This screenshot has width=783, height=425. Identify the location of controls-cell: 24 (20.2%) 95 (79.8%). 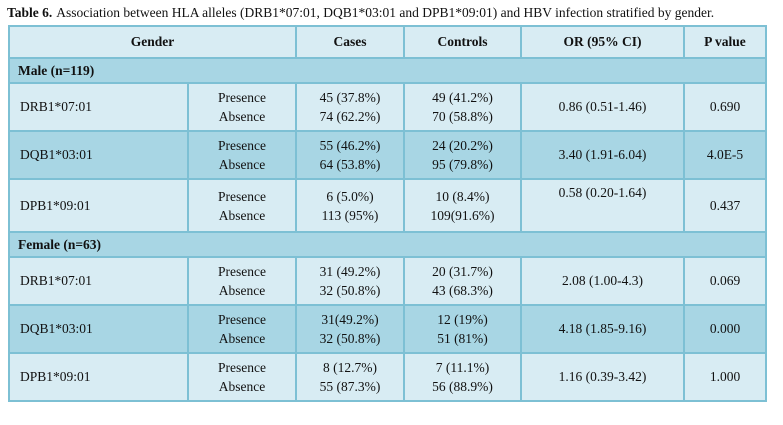
(462, 155).